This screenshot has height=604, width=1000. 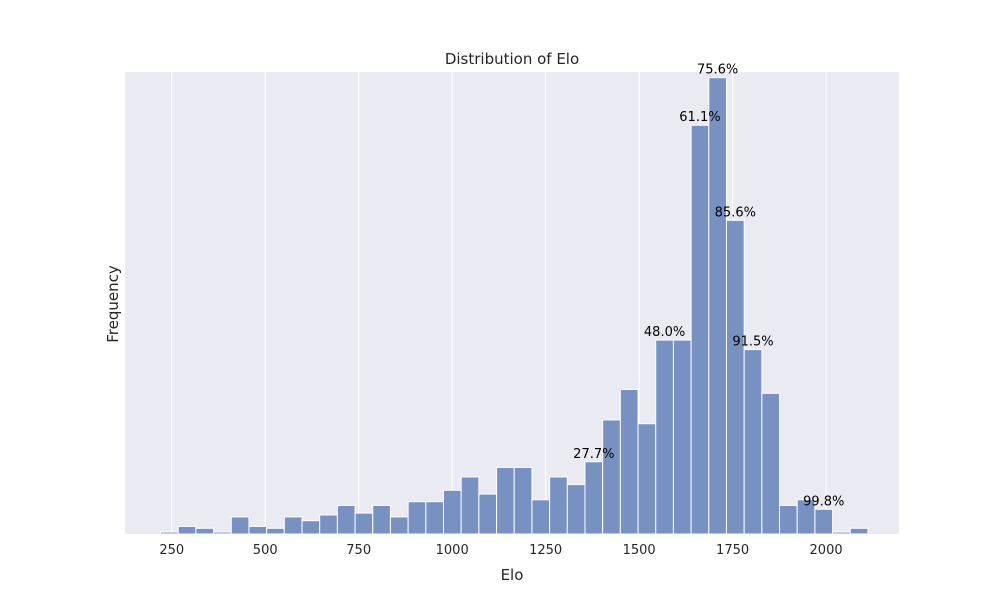 I want to click on x-tick-label: 1000, so click(x=452, y=550).